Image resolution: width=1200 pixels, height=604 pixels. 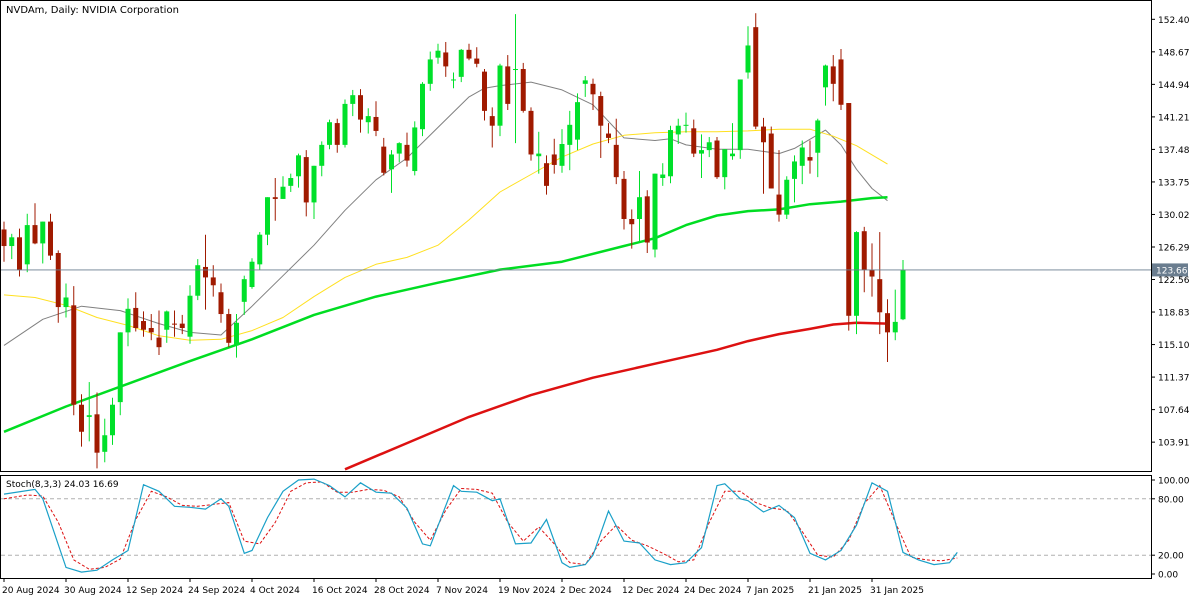 What do you see at coordinates (616, 396) in the screenshot?
I see `ma-line-red` at bounding box center [616, 396].